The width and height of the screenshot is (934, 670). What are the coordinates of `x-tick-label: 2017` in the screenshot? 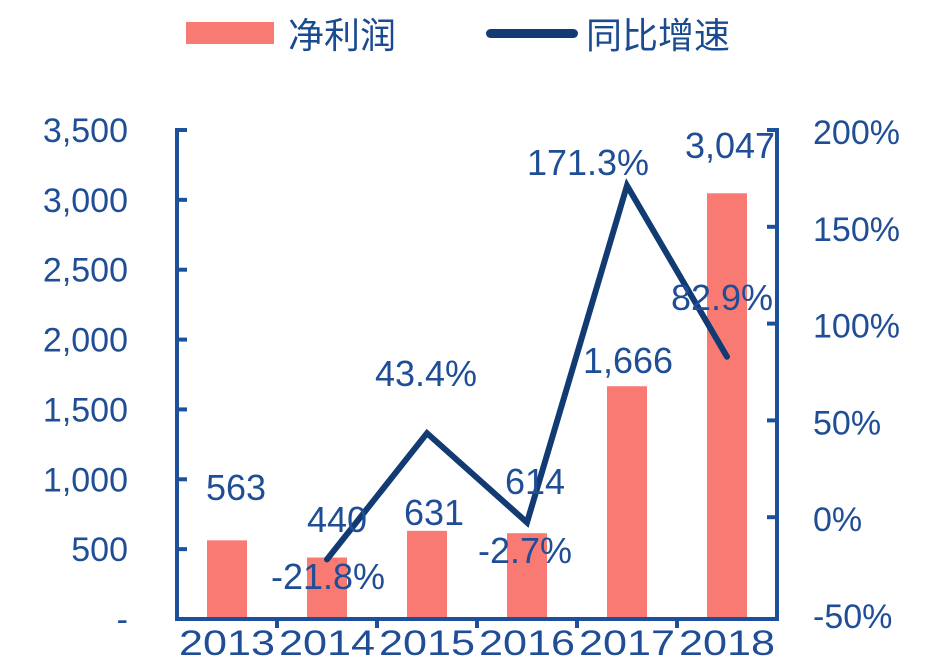 It's located at (627, 643).